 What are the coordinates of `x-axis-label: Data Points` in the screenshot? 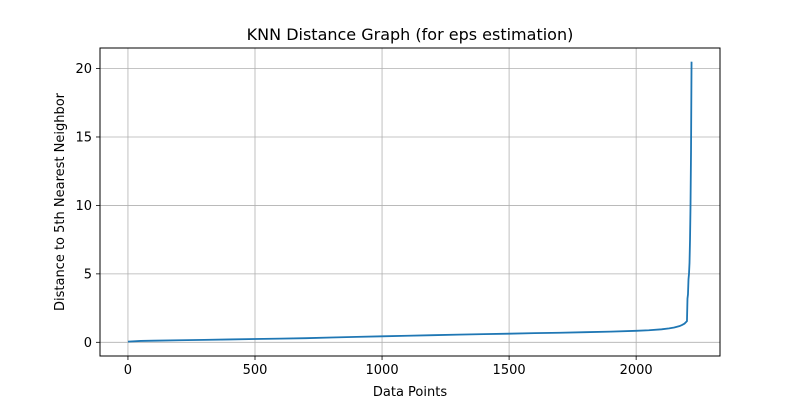 It's located at (410, 392).